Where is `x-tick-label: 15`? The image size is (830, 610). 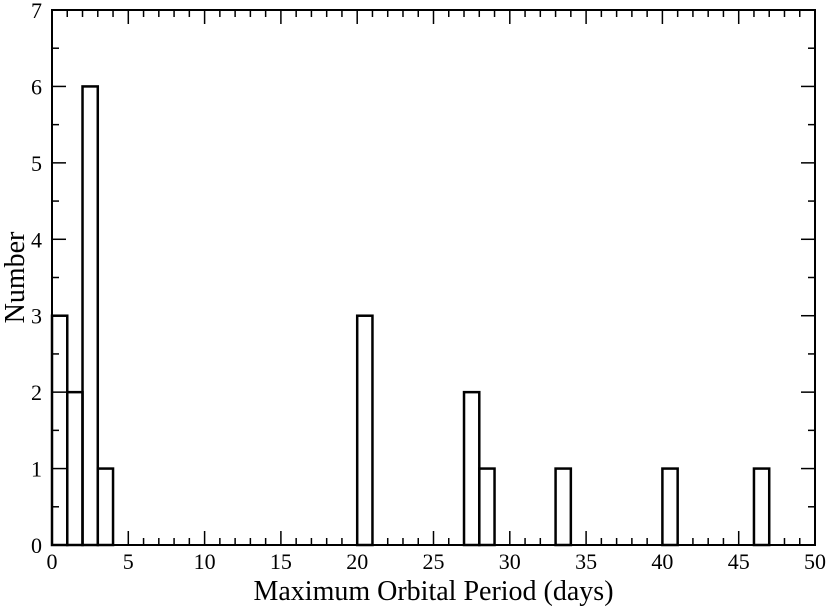
x-tick-label: 15 is located at coordinates (281, 561).